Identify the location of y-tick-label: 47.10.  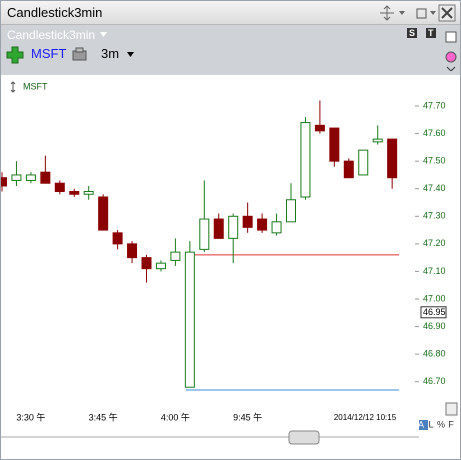
(434, 271).